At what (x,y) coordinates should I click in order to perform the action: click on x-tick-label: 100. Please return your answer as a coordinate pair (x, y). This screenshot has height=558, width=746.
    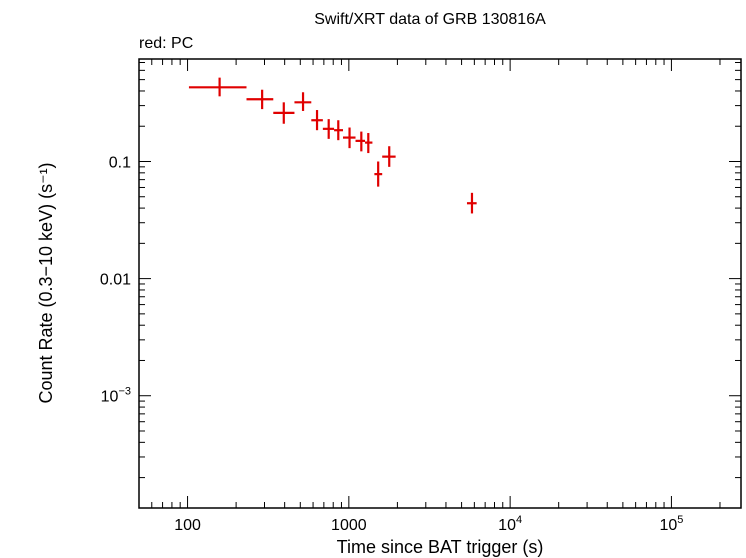
    Looking at the image, I should click on (187, 525).